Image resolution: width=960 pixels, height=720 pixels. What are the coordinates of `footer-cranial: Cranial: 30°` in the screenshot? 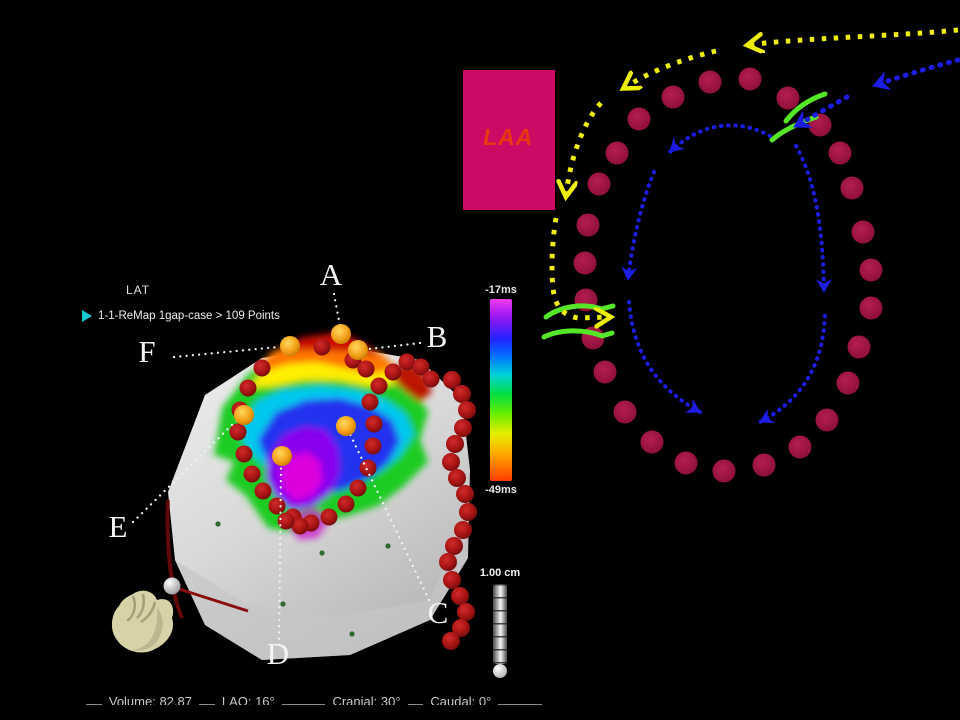 It's located at (366, 699).